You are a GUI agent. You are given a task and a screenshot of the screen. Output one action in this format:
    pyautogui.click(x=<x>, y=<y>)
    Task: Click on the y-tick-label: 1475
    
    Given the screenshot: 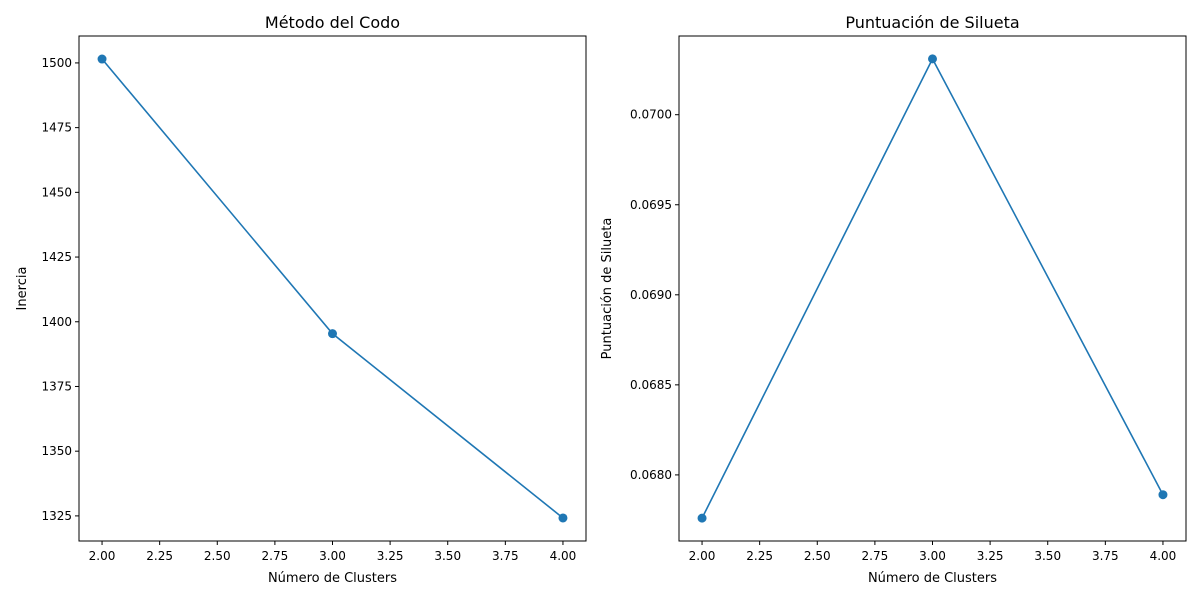 What is the action you would take?
    pyautogui.click(x=56, y=128)
    